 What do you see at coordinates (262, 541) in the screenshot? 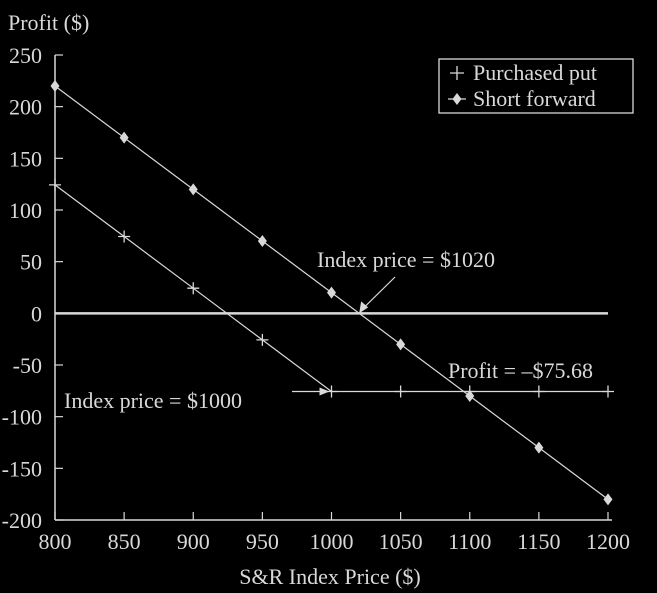
I see `x-tick-label: 950` at bounding box center [262, 541].